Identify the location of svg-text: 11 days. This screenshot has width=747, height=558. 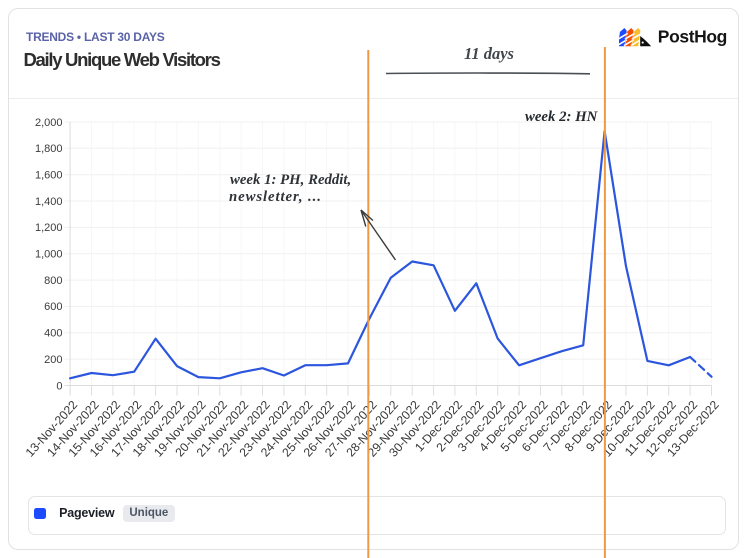
(489, 53).